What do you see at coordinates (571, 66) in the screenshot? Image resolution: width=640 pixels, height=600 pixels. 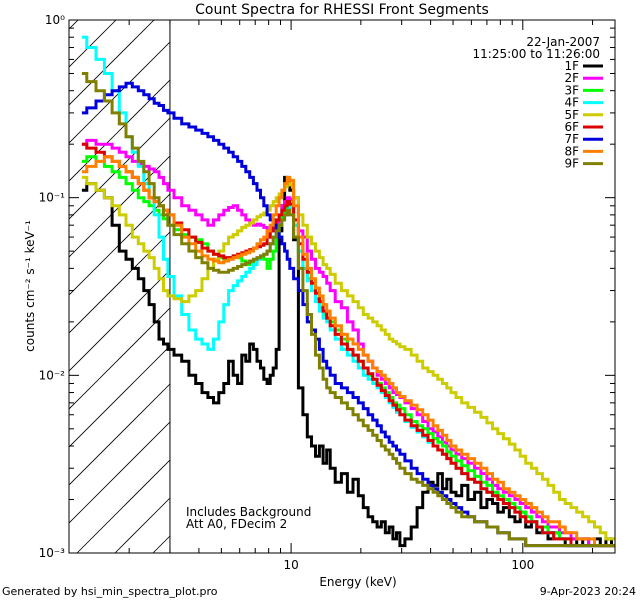 I see `legend-label-1F: 1F` at bounding box center [571, 66].